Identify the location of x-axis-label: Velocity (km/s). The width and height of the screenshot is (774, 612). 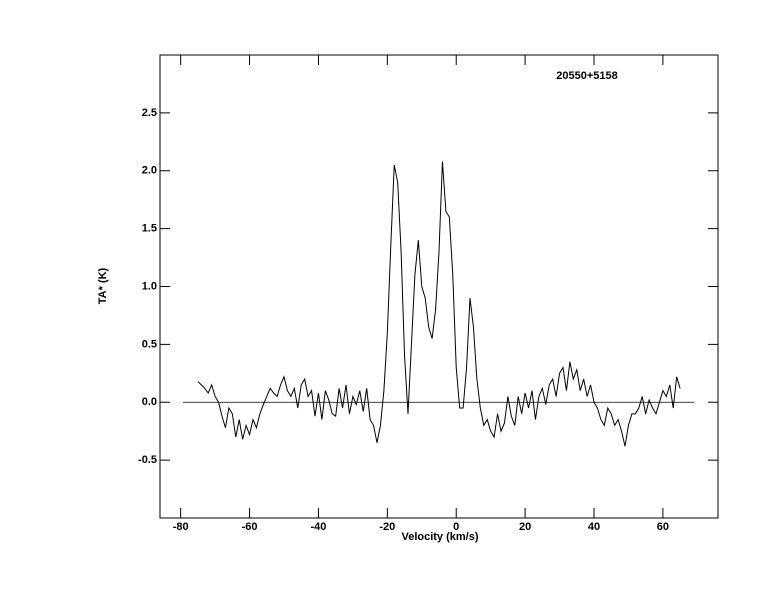
(439, 537).